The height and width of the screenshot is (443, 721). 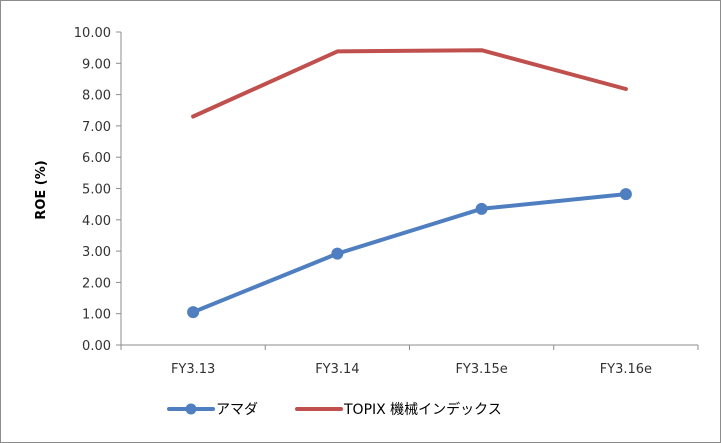 I want to click on x-tick-label: FY3.13, so click(x=193, y=369).